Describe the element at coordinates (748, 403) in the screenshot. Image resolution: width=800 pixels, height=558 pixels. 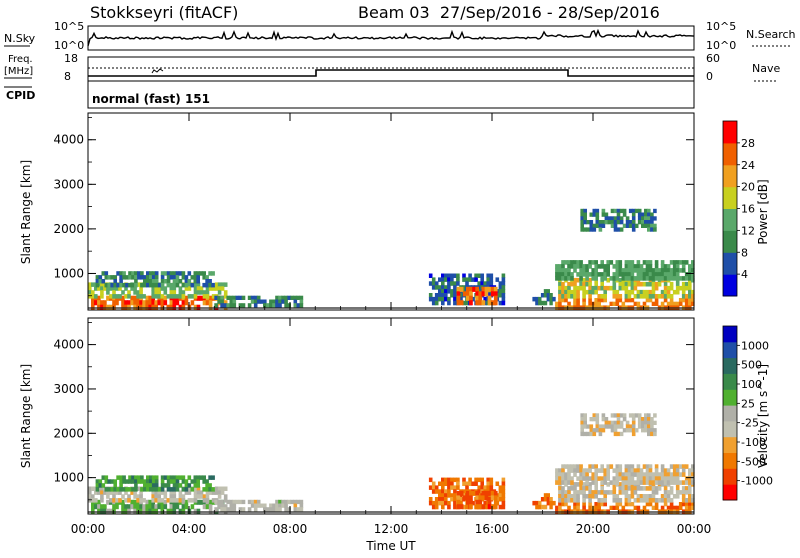
I see `velocity-colorbar-tick-label: 25` at that location.